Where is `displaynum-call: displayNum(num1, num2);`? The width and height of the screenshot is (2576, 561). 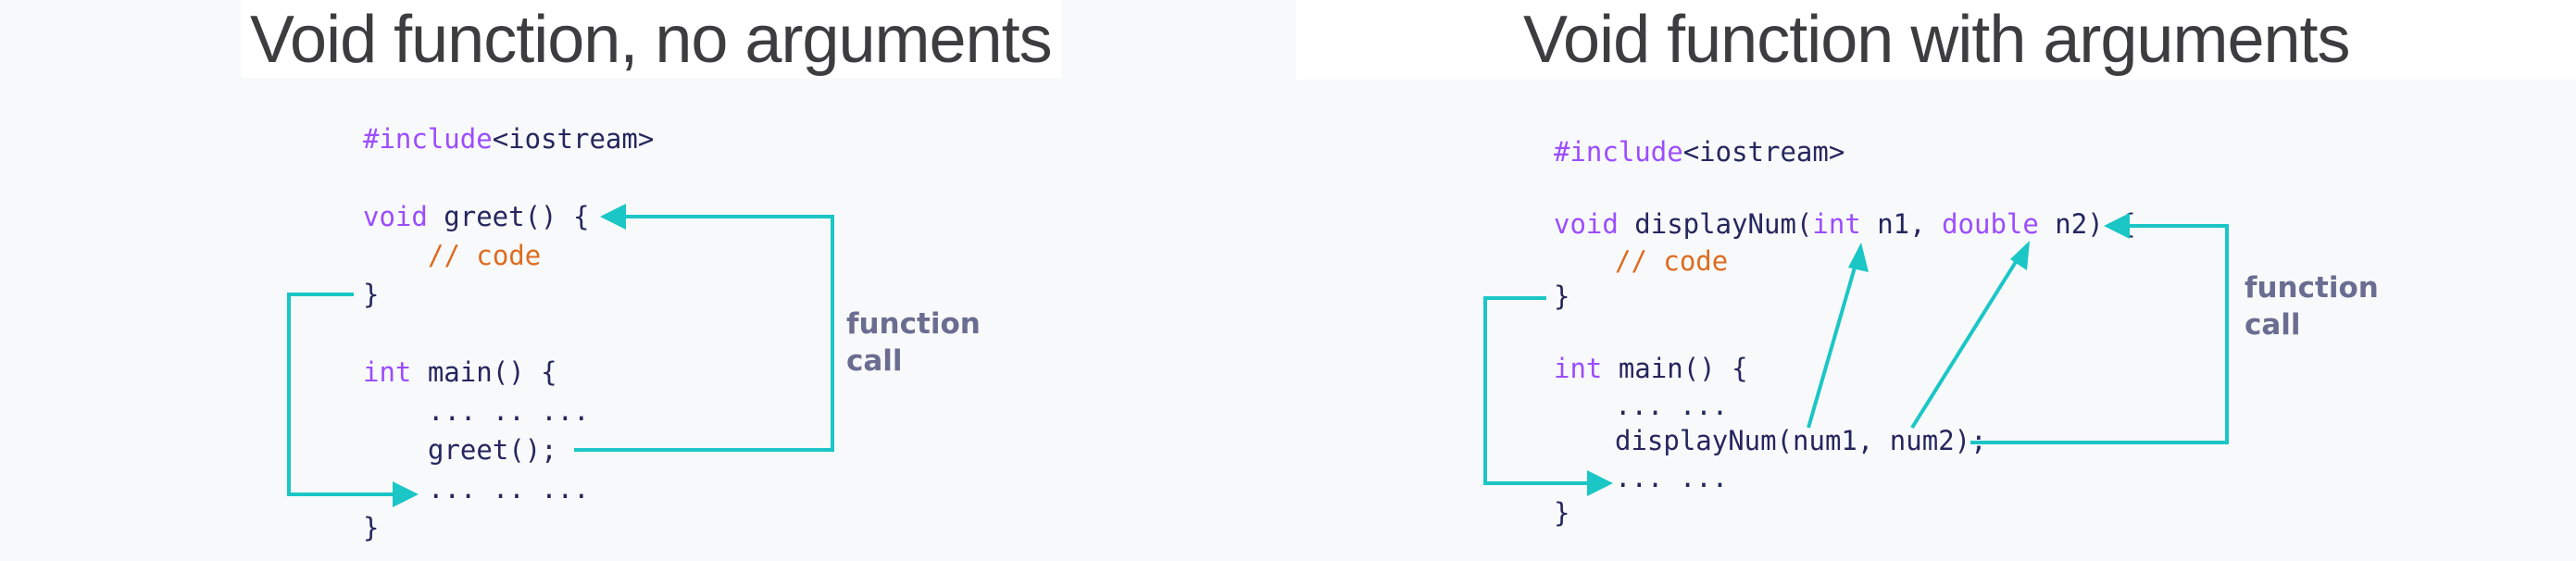 displaynum-call: displayNum(num1, num2); is located at coordinates (1801, 441).